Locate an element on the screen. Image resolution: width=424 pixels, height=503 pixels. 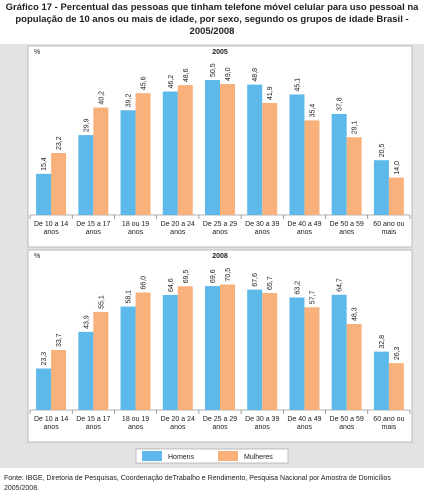
value-label: 58,1 is located at coordinates (129, 297).